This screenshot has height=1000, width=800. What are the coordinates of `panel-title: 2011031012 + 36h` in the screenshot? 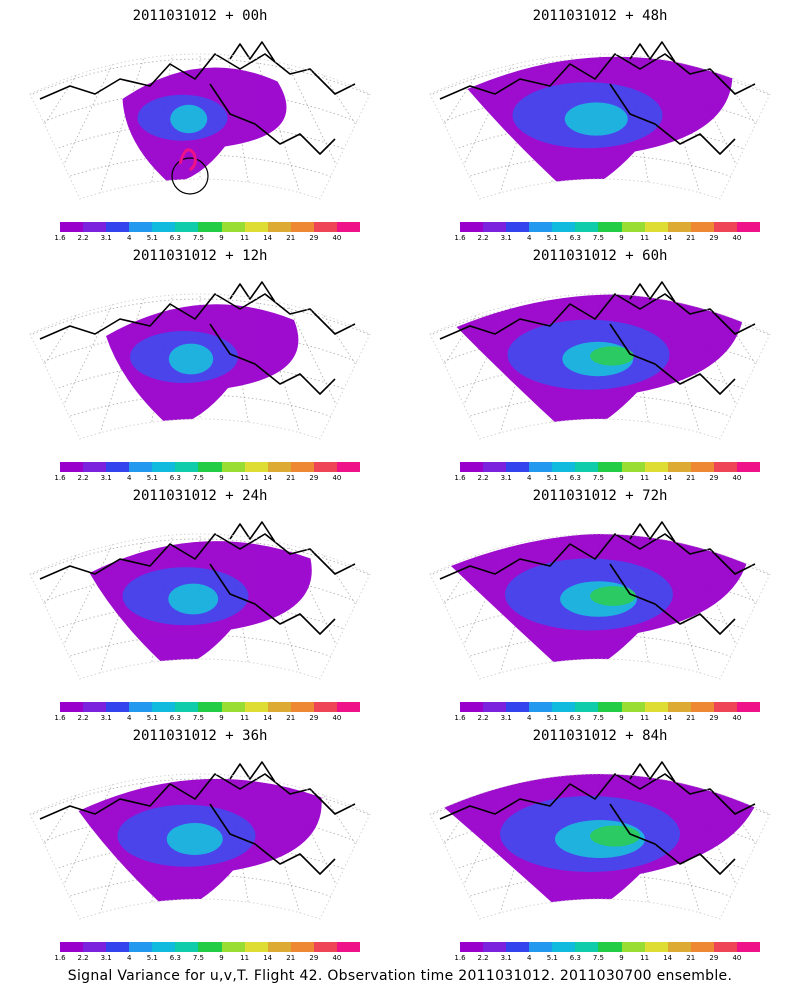 It's located at (200, 736).